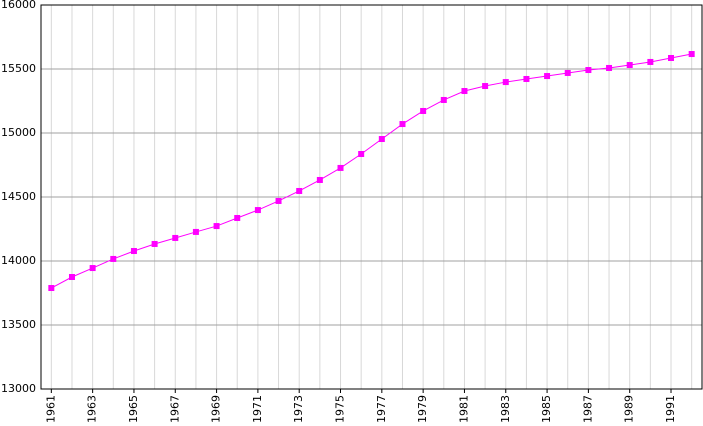 This screenshot has width=703, height=426. What do you see at coordinates (50, 409) in the screenshot?
I see `x-tick-label: 1961` at bounding box center [50, 409].